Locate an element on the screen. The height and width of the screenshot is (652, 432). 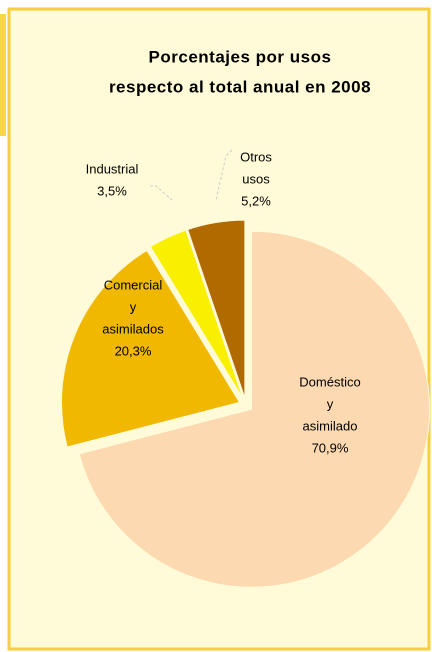
slice-label: Doméstico is located at coordinates (329, 381).